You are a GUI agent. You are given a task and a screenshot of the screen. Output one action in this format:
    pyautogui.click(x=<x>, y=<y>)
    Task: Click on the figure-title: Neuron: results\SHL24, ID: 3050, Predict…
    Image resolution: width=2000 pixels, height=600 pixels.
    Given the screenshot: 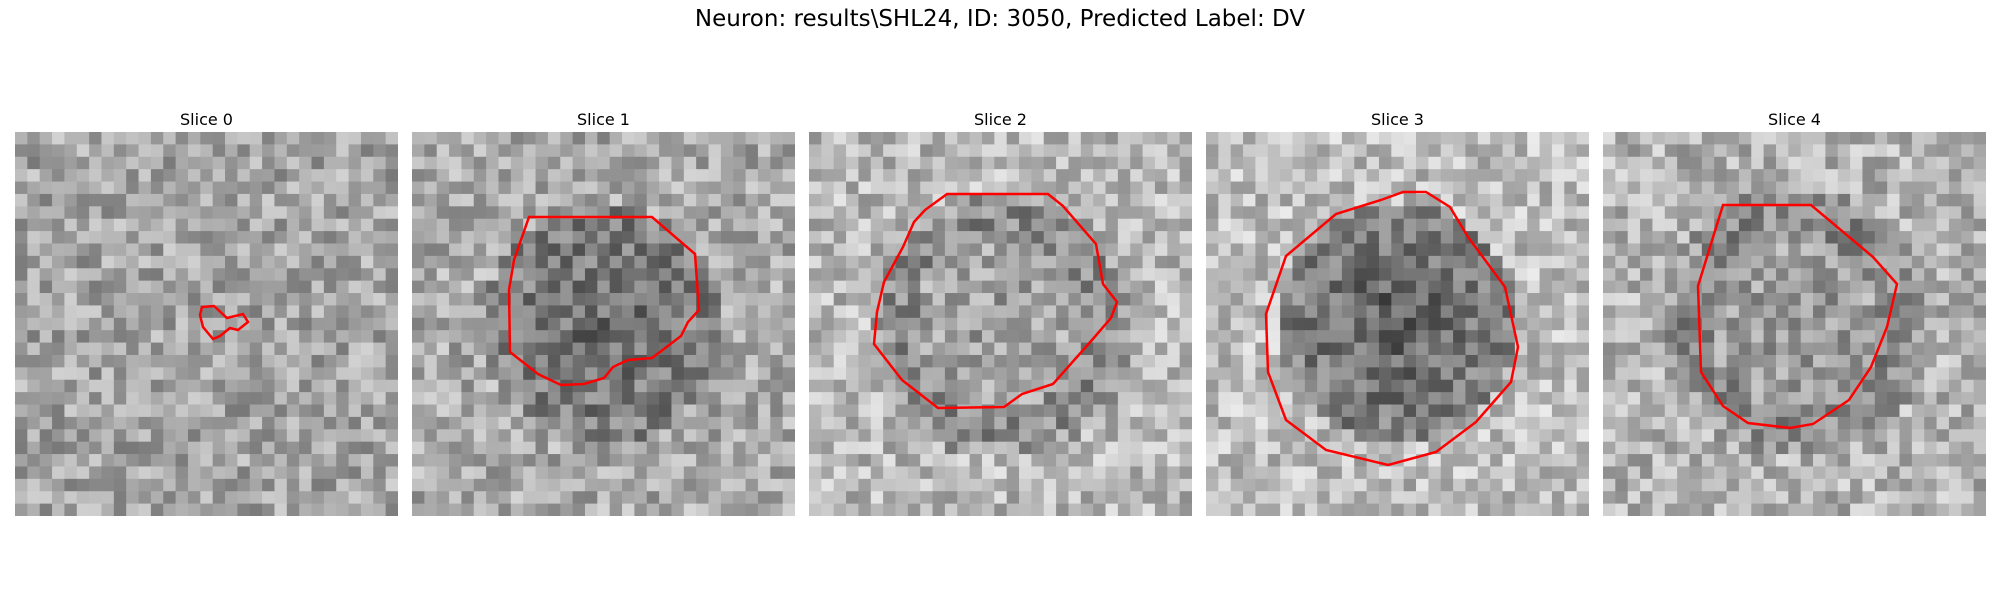 What is the action you would take?
    pyautogui.click(x=1000, y=19)
    